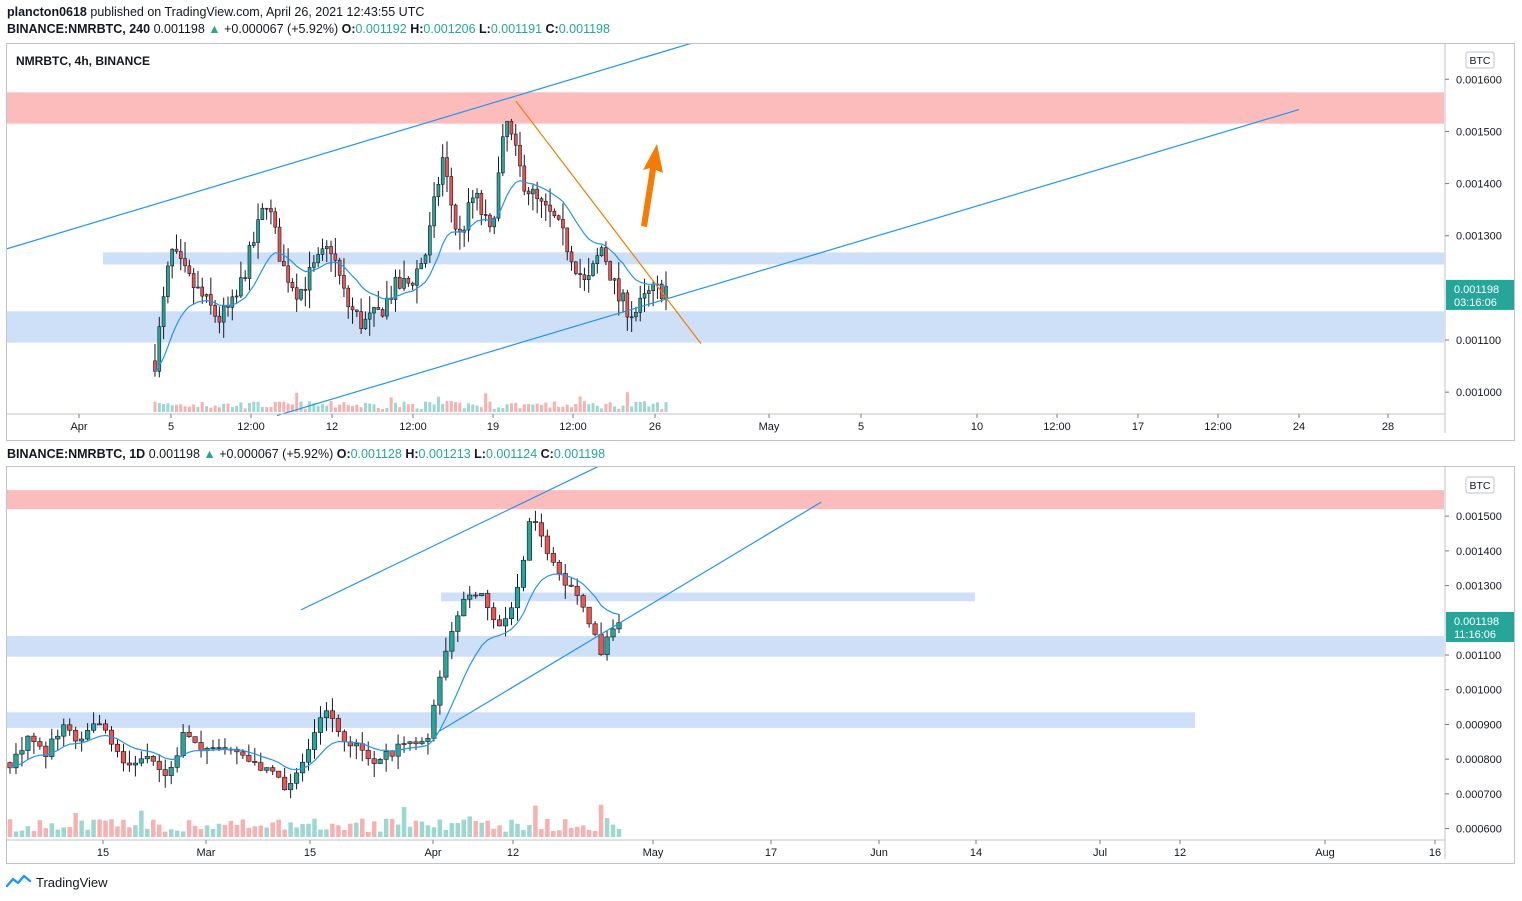 Image resolution: width=1522 pixels, height=901 pixels. What do you see at coordinates (410, 275) in the screenshot?
I see `moving-average-line` at bounding box center [410, 275].